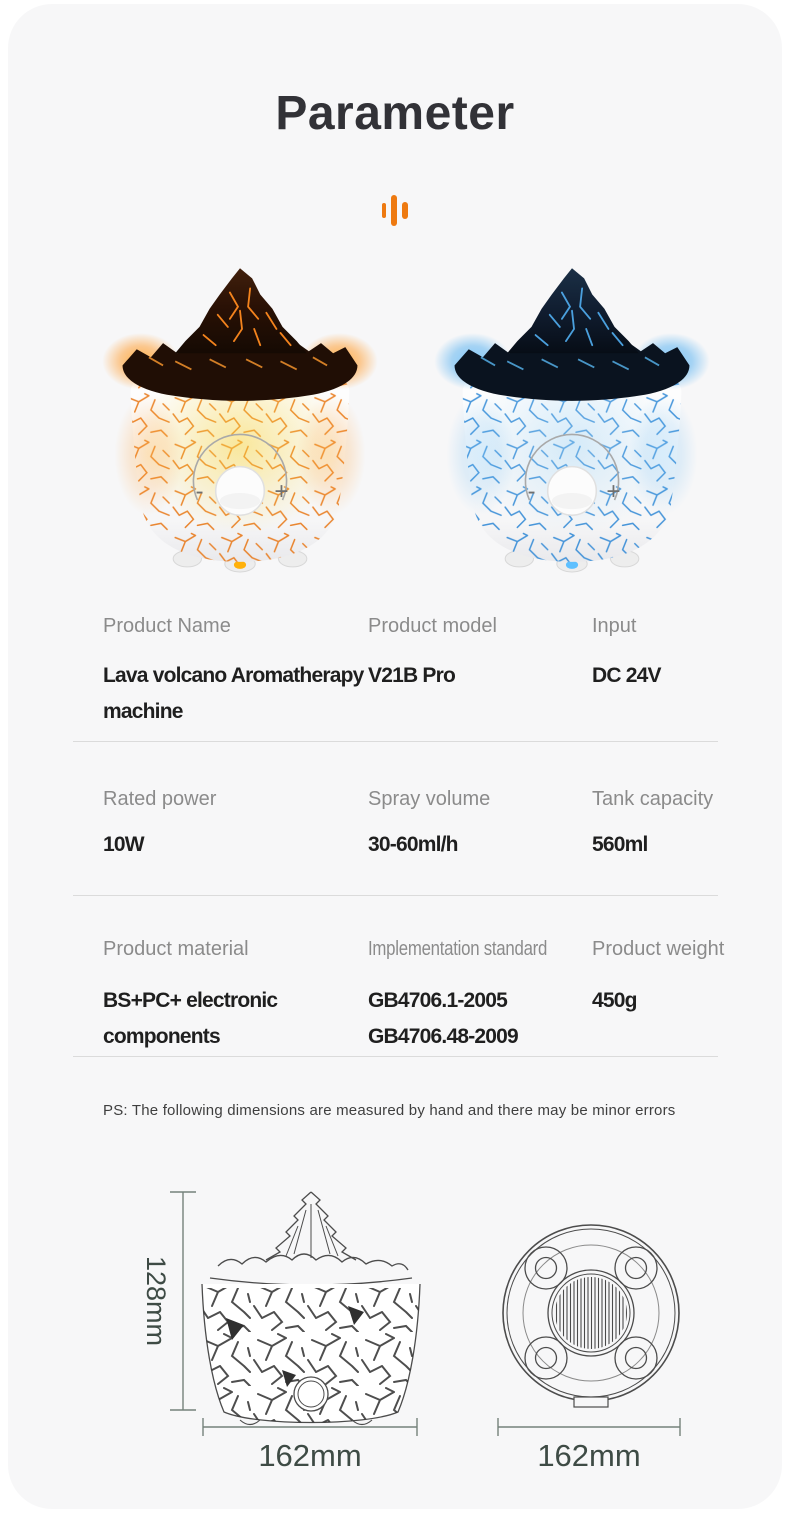  I want to click on spec-value: DC 24V, so click(627, 675).